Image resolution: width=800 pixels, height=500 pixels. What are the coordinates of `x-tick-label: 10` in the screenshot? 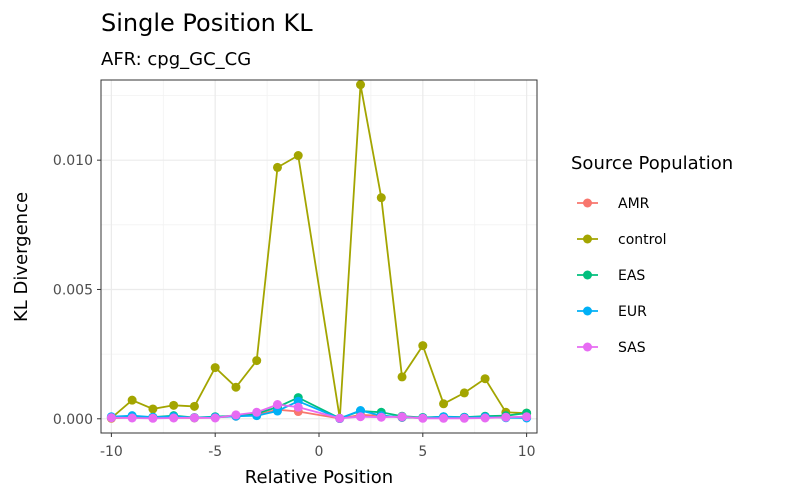 It's located at (527, 452).